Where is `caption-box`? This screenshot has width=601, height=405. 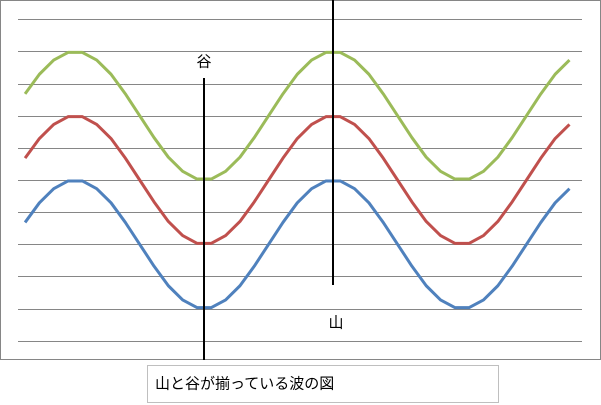 caption-box is located at coordinates (323, 384).